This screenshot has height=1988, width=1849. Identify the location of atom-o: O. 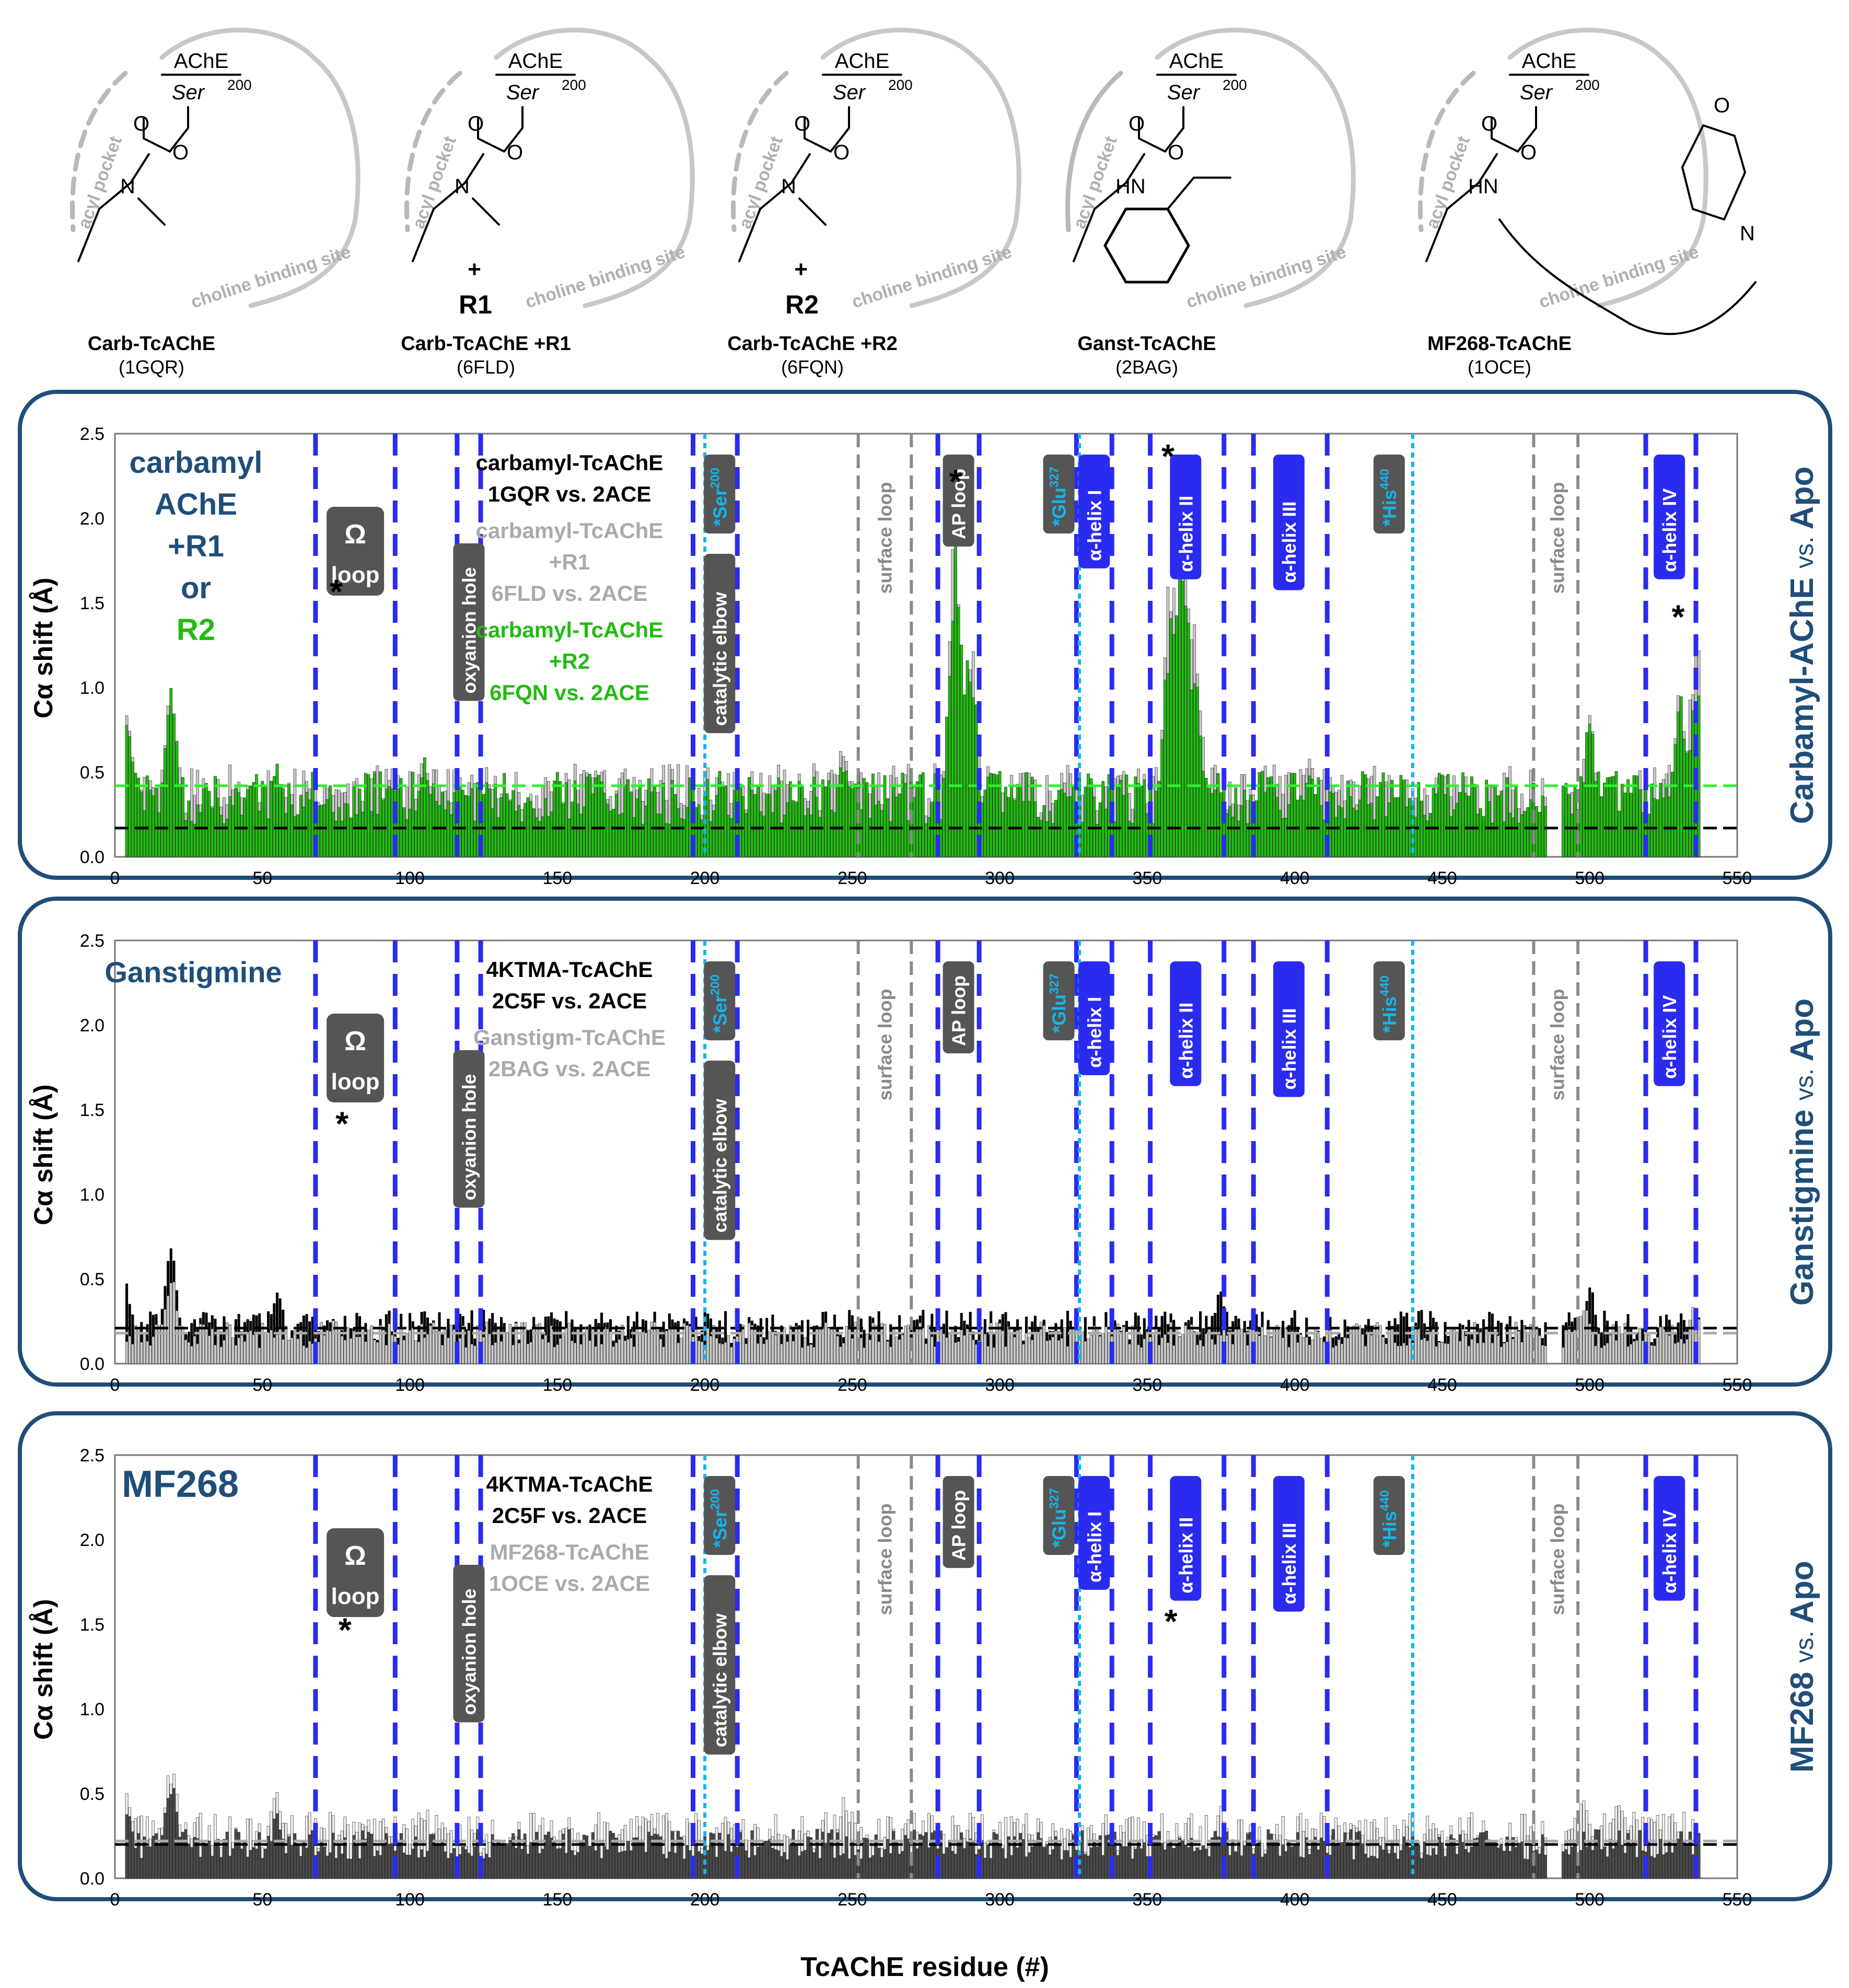
(1176, 152).